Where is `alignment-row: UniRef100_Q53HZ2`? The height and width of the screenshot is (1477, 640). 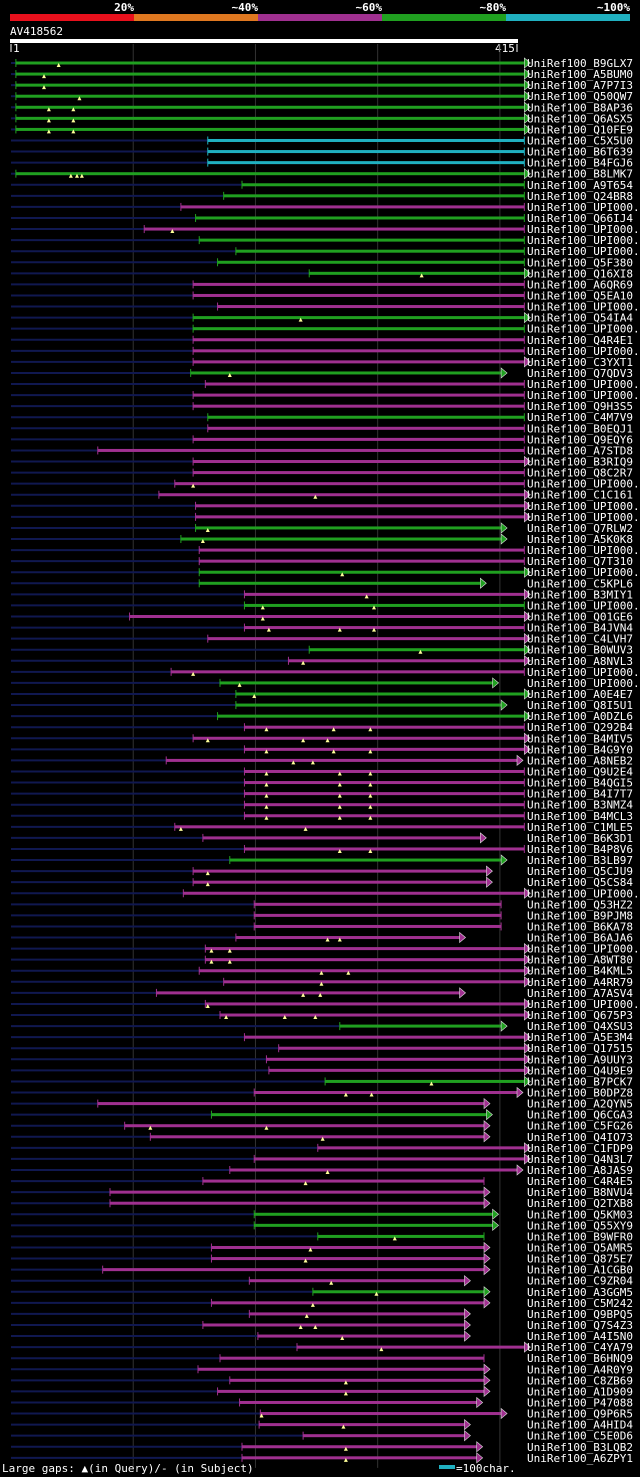
alignment-row: UniRef100_Q53HZ2 is located at coordinates (322, 904).